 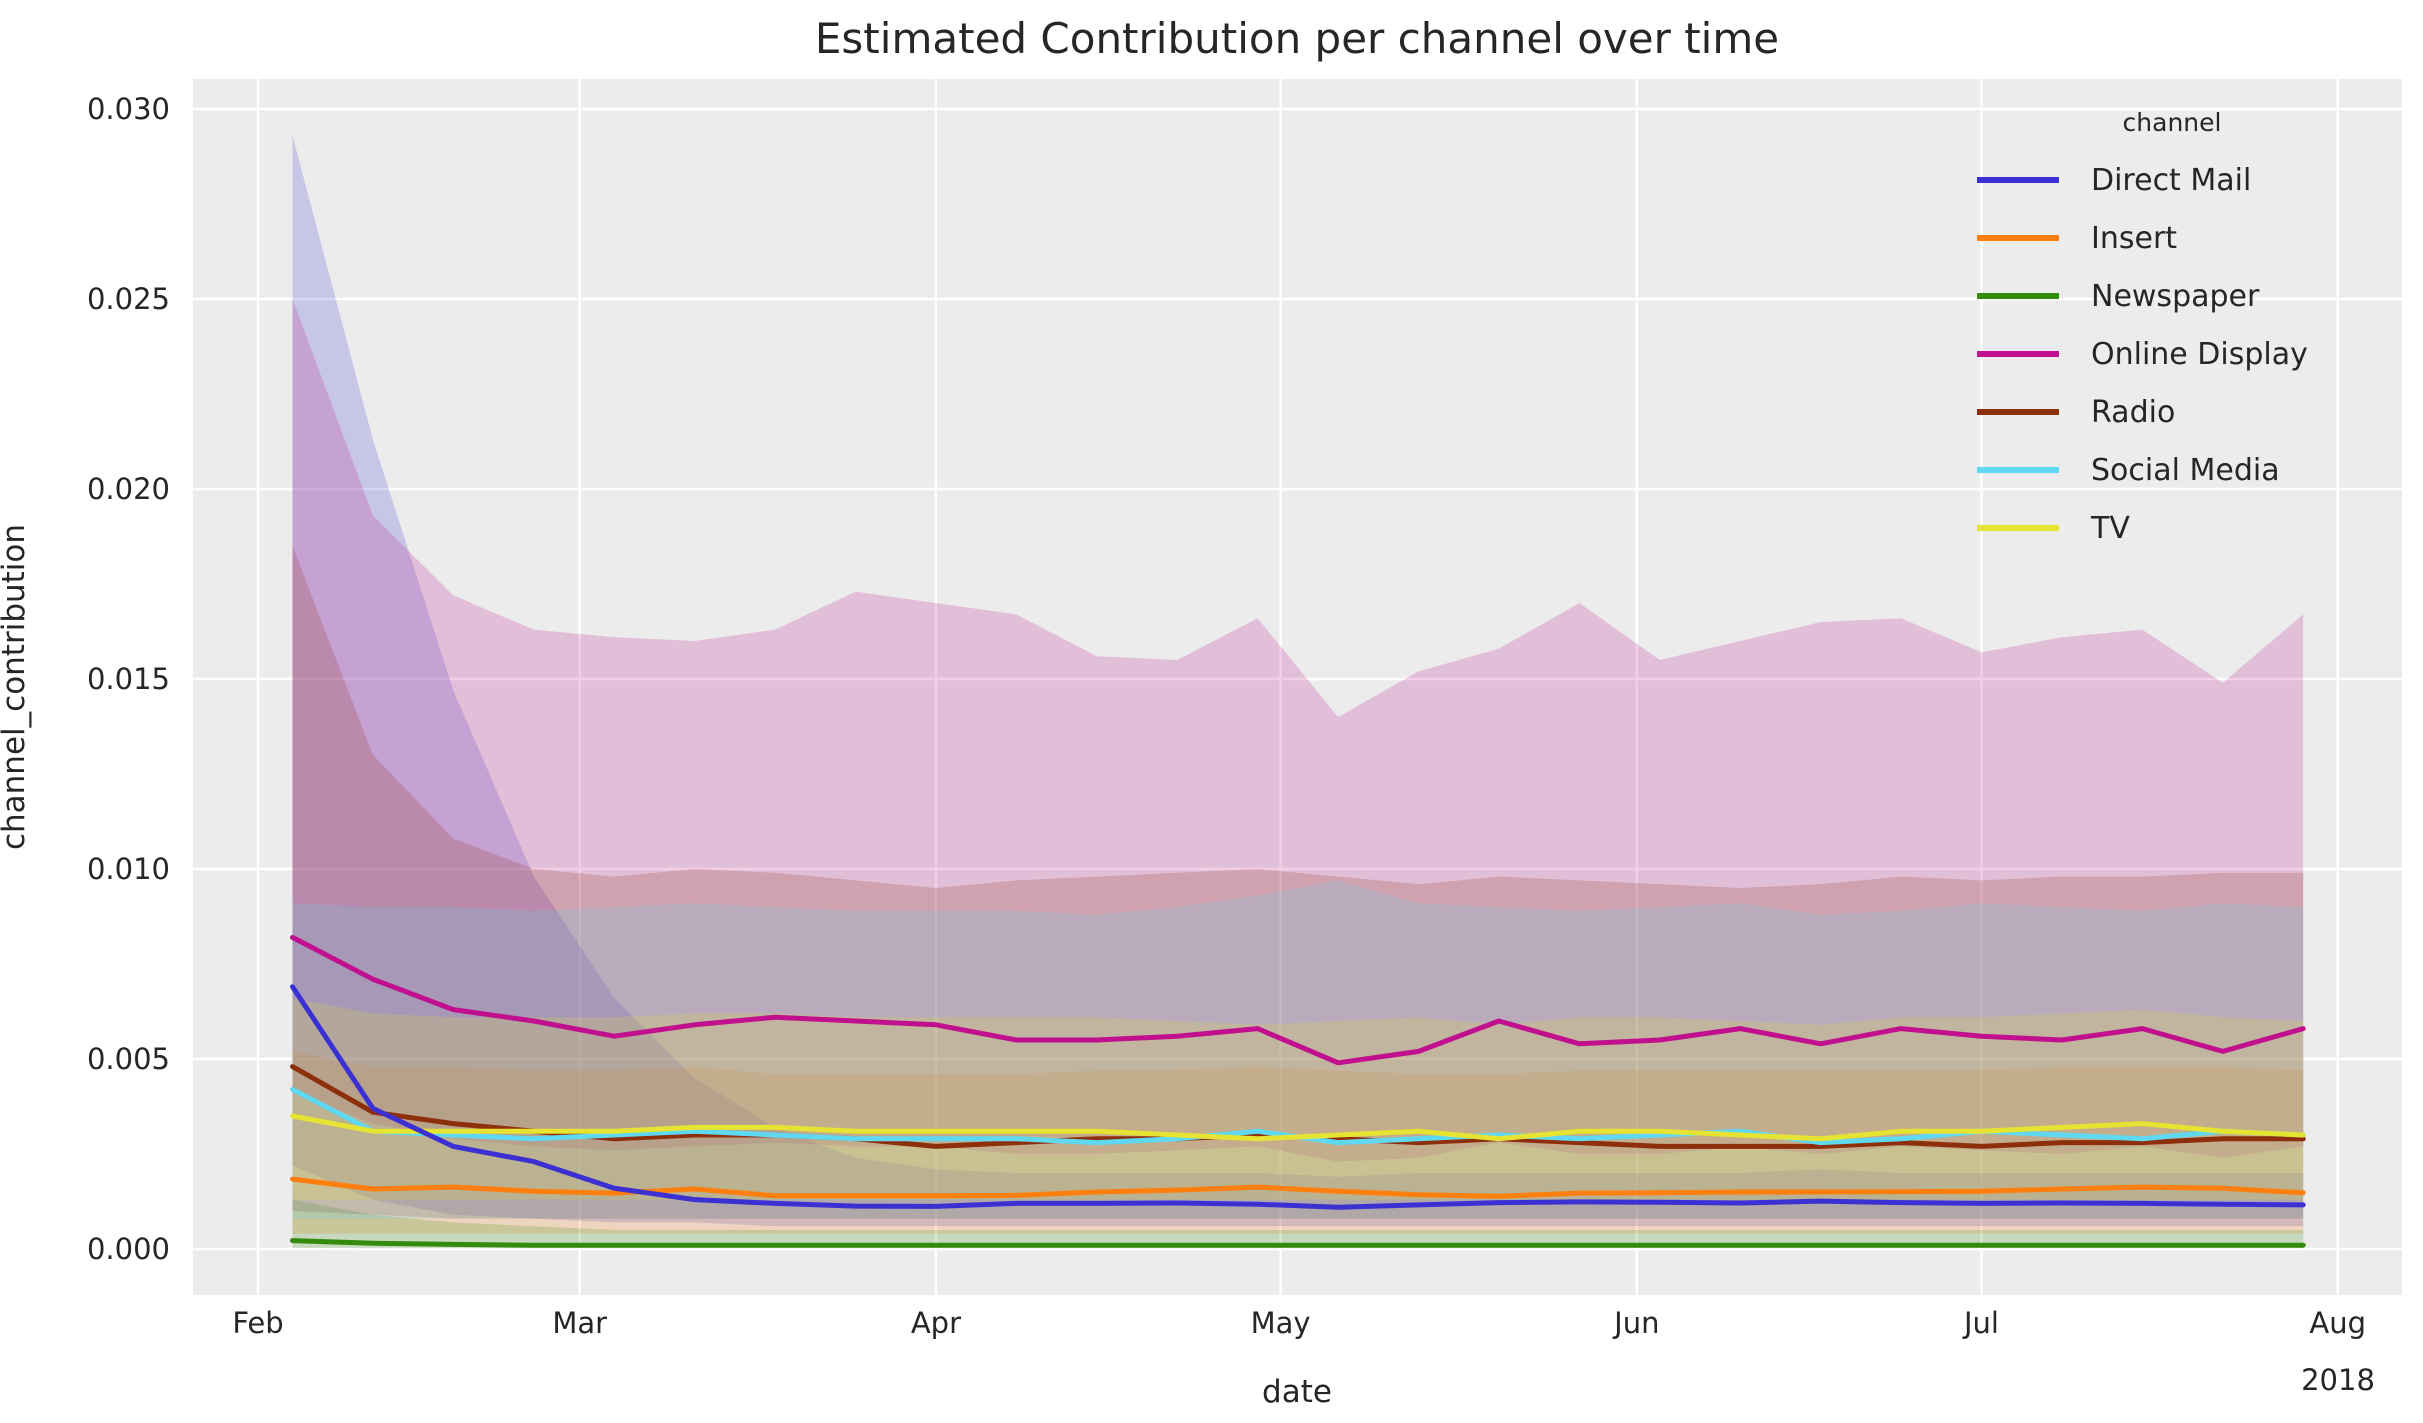 I want to click on legend-entry-social-media: Social Media, so click(x=2192, y=470).